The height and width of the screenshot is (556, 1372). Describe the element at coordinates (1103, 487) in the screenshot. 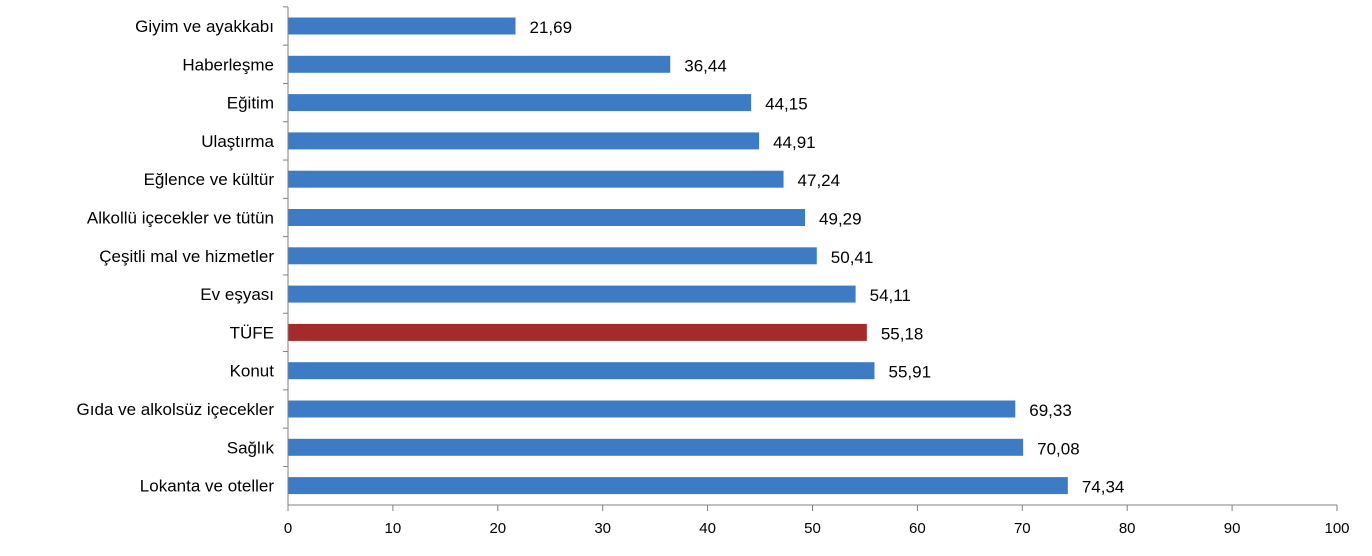

I see `data-label: 74,34` at that location.